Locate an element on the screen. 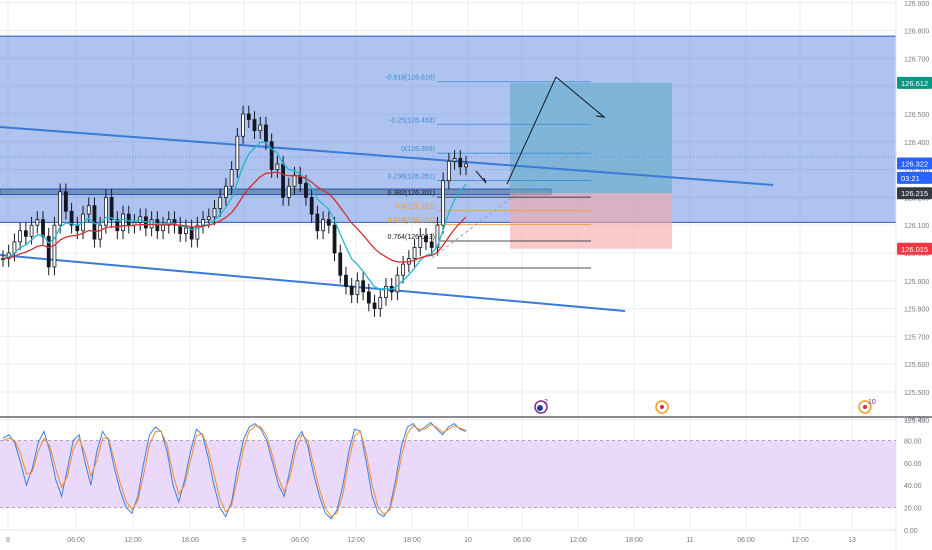 The height and width of the screenshot is (550, 932). fib-level-label: 0.618(126.103) is located at coordinates (411, 220).